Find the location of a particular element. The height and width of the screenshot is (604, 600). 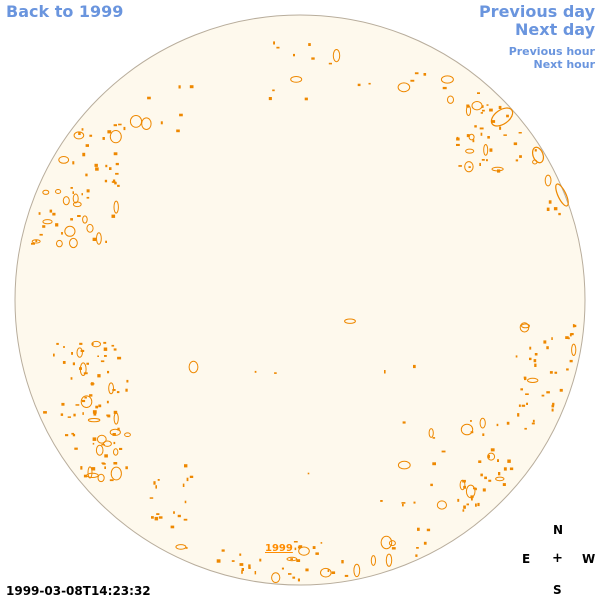

back-to-year-link: Back to 1999 is located at coordinates (65, 11).